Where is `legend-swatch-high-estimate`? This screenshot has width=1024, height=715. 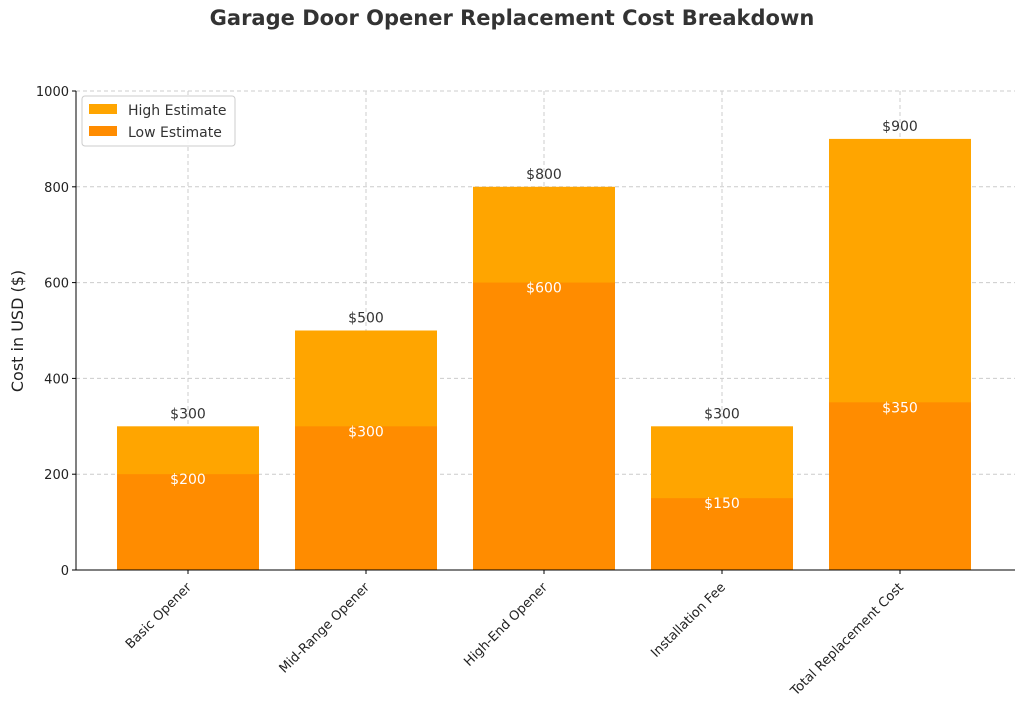
legend-swatch-high-estimate is located at coordinates (103, 109).